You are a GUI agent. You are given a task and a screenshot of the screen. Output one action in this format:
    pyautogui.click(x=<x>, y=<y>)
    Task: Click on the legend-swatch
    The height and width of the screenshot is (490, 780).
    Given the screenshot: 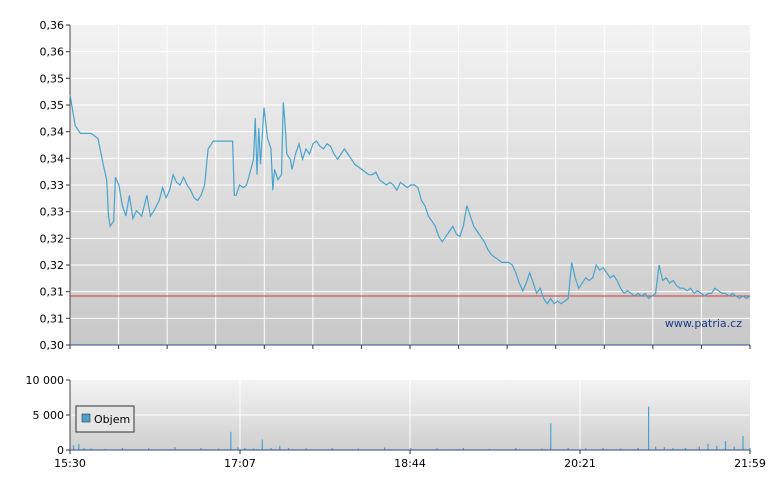 What is the action you would take?
    pyautogui.click(x=86, y=418)
    